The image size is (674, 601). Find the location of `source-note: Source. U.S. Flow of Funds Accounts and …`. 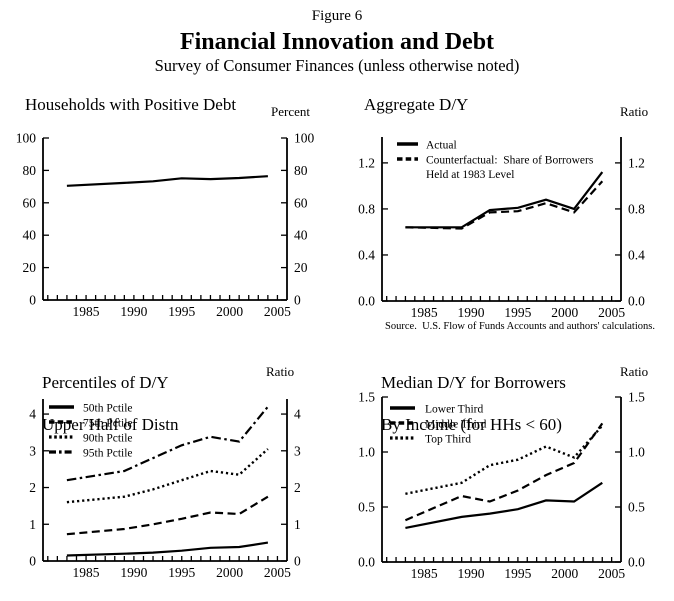

source-note: Source. U.S. Flow of Funds Accounts and … is located at coordinates (520, 326).